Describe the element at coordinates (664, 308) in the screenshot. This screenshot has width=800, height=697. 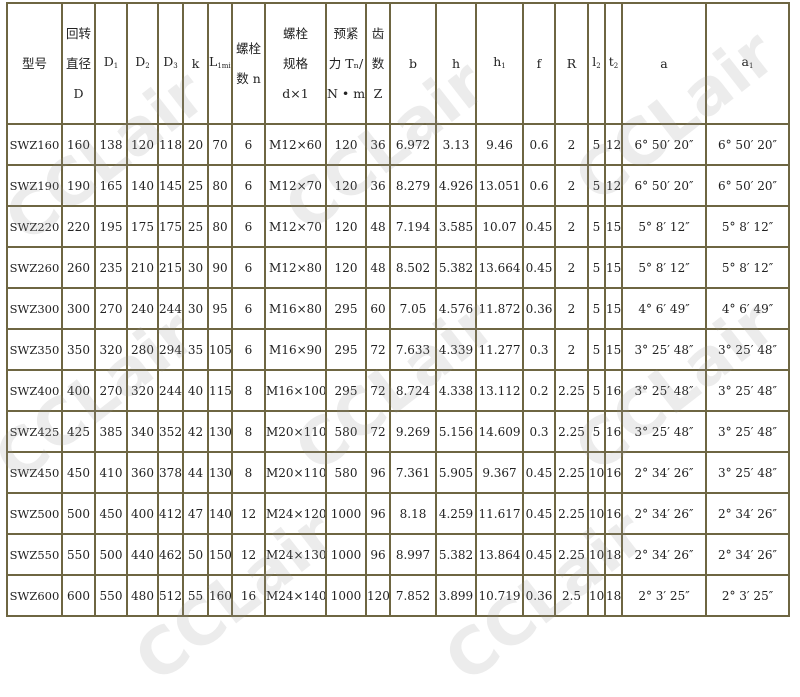
I see `table-cell: 4° 6′ 49″` at that location.